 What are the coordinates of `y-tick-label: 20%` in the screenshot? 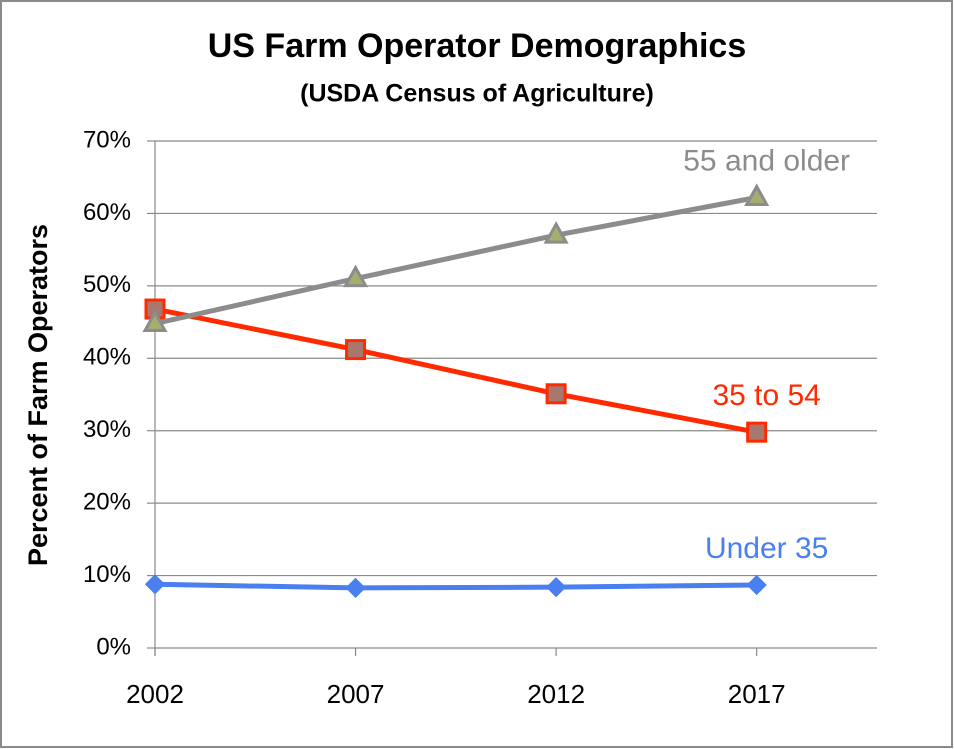 It's located at (107, 501).